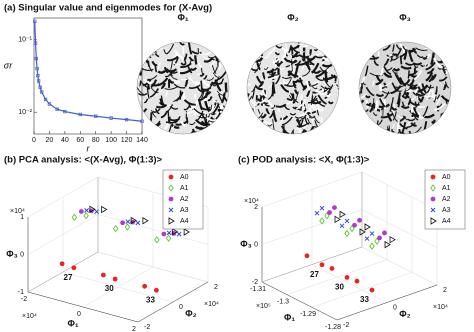 The width and height of the screenshot is (474, 332). What do you see at coordinates (25, 112) in the screenshot?
I see `y-tick-label: 10⁻²` at bounding box center [25, 112].